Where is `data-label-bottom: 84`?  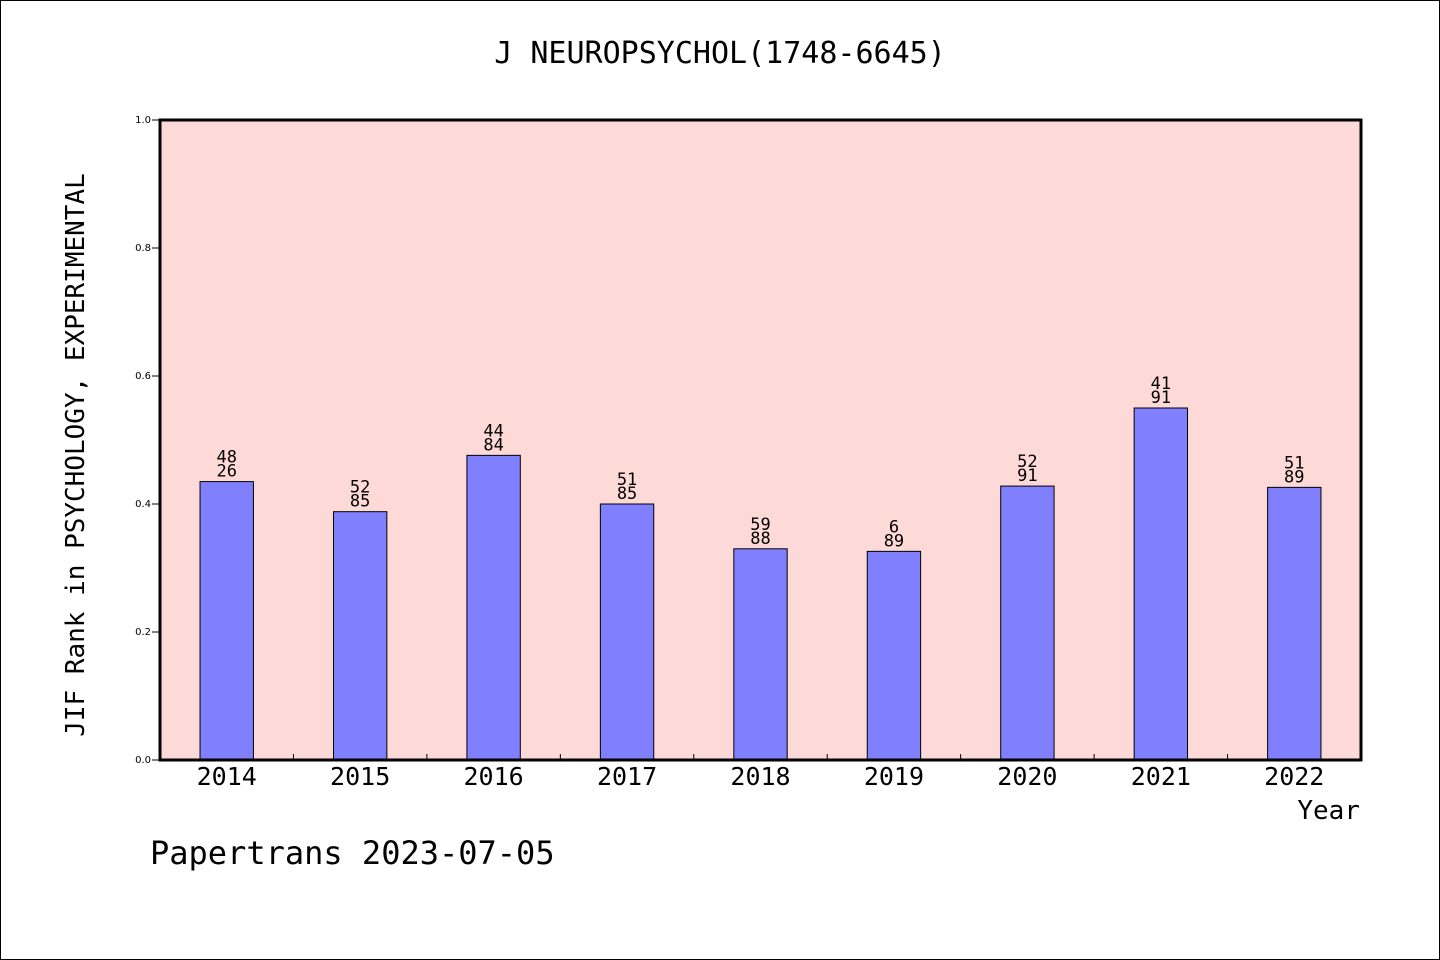 data-label-bottom: 84 is located at coordinates (493, 445).